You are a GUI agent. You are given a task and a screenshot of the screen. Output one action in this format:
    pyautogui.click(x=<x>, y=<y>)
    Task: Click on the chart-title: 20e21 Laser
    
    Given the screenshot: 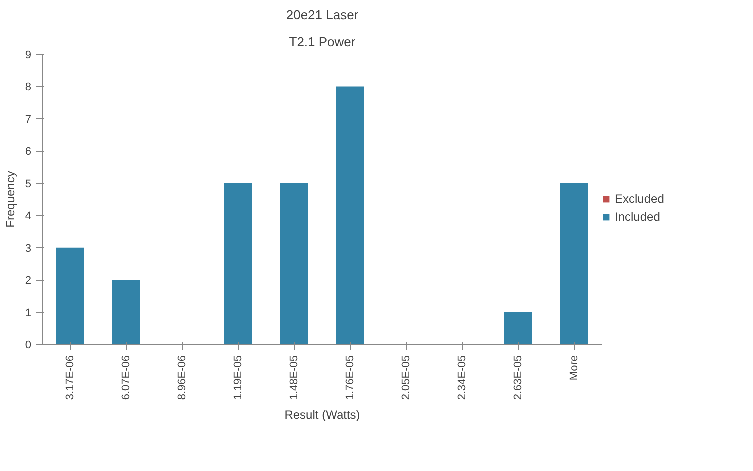 What is the action you would take?
    pyautogui.click(x=323, y=15)
    